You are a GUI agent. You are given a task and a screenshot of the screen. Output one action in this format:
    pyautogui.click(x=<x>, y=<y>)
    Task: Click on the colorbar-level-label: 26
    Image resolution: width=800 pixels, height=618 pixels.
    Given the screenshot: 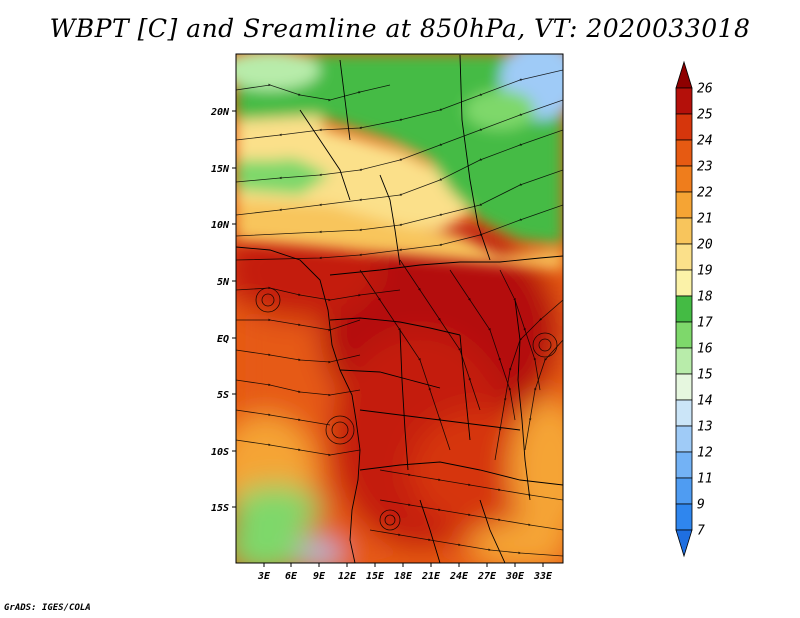 What is the action you would take?
    pyautogui.click(x=705, y=89)
    